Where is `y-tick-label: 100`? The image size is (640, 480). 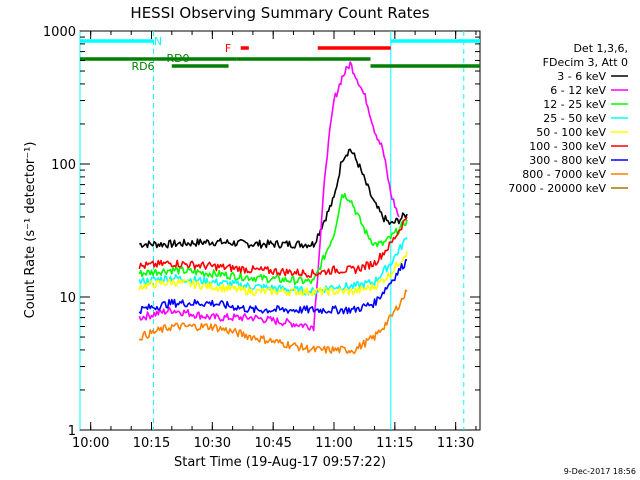
y-tick-label: 100 is located at coordinates (63, 165).